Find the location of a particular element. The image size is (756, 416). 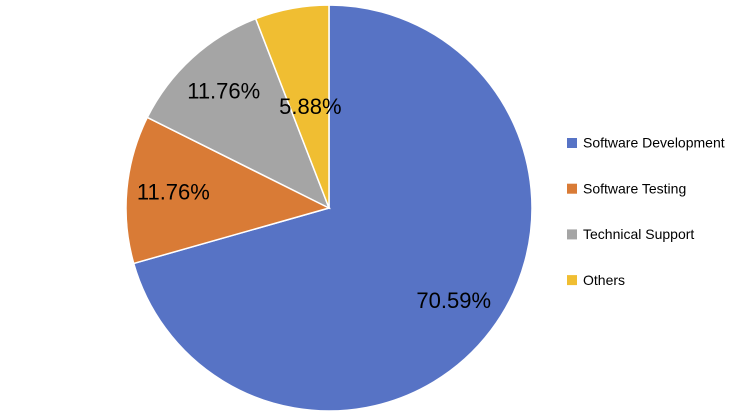

legend-label: Software Development is located at coordinates (654, 143).